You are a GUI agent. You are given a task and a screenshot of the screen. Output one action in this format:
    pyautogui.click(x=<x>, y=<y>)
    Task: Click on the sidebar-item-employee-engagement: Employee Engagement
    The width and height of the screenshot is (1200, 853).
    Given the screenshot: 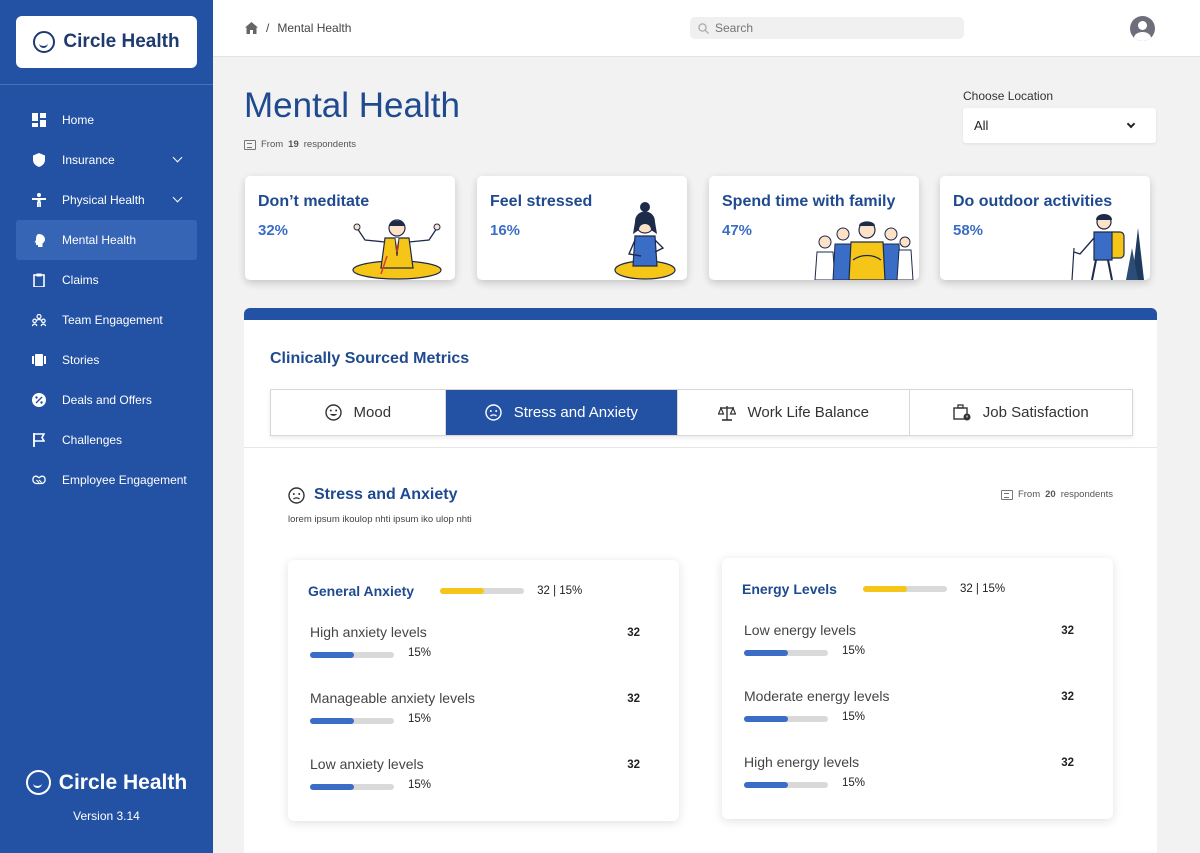 What is the action you would take?
    pyautogui.click(x=106, y=480)
    